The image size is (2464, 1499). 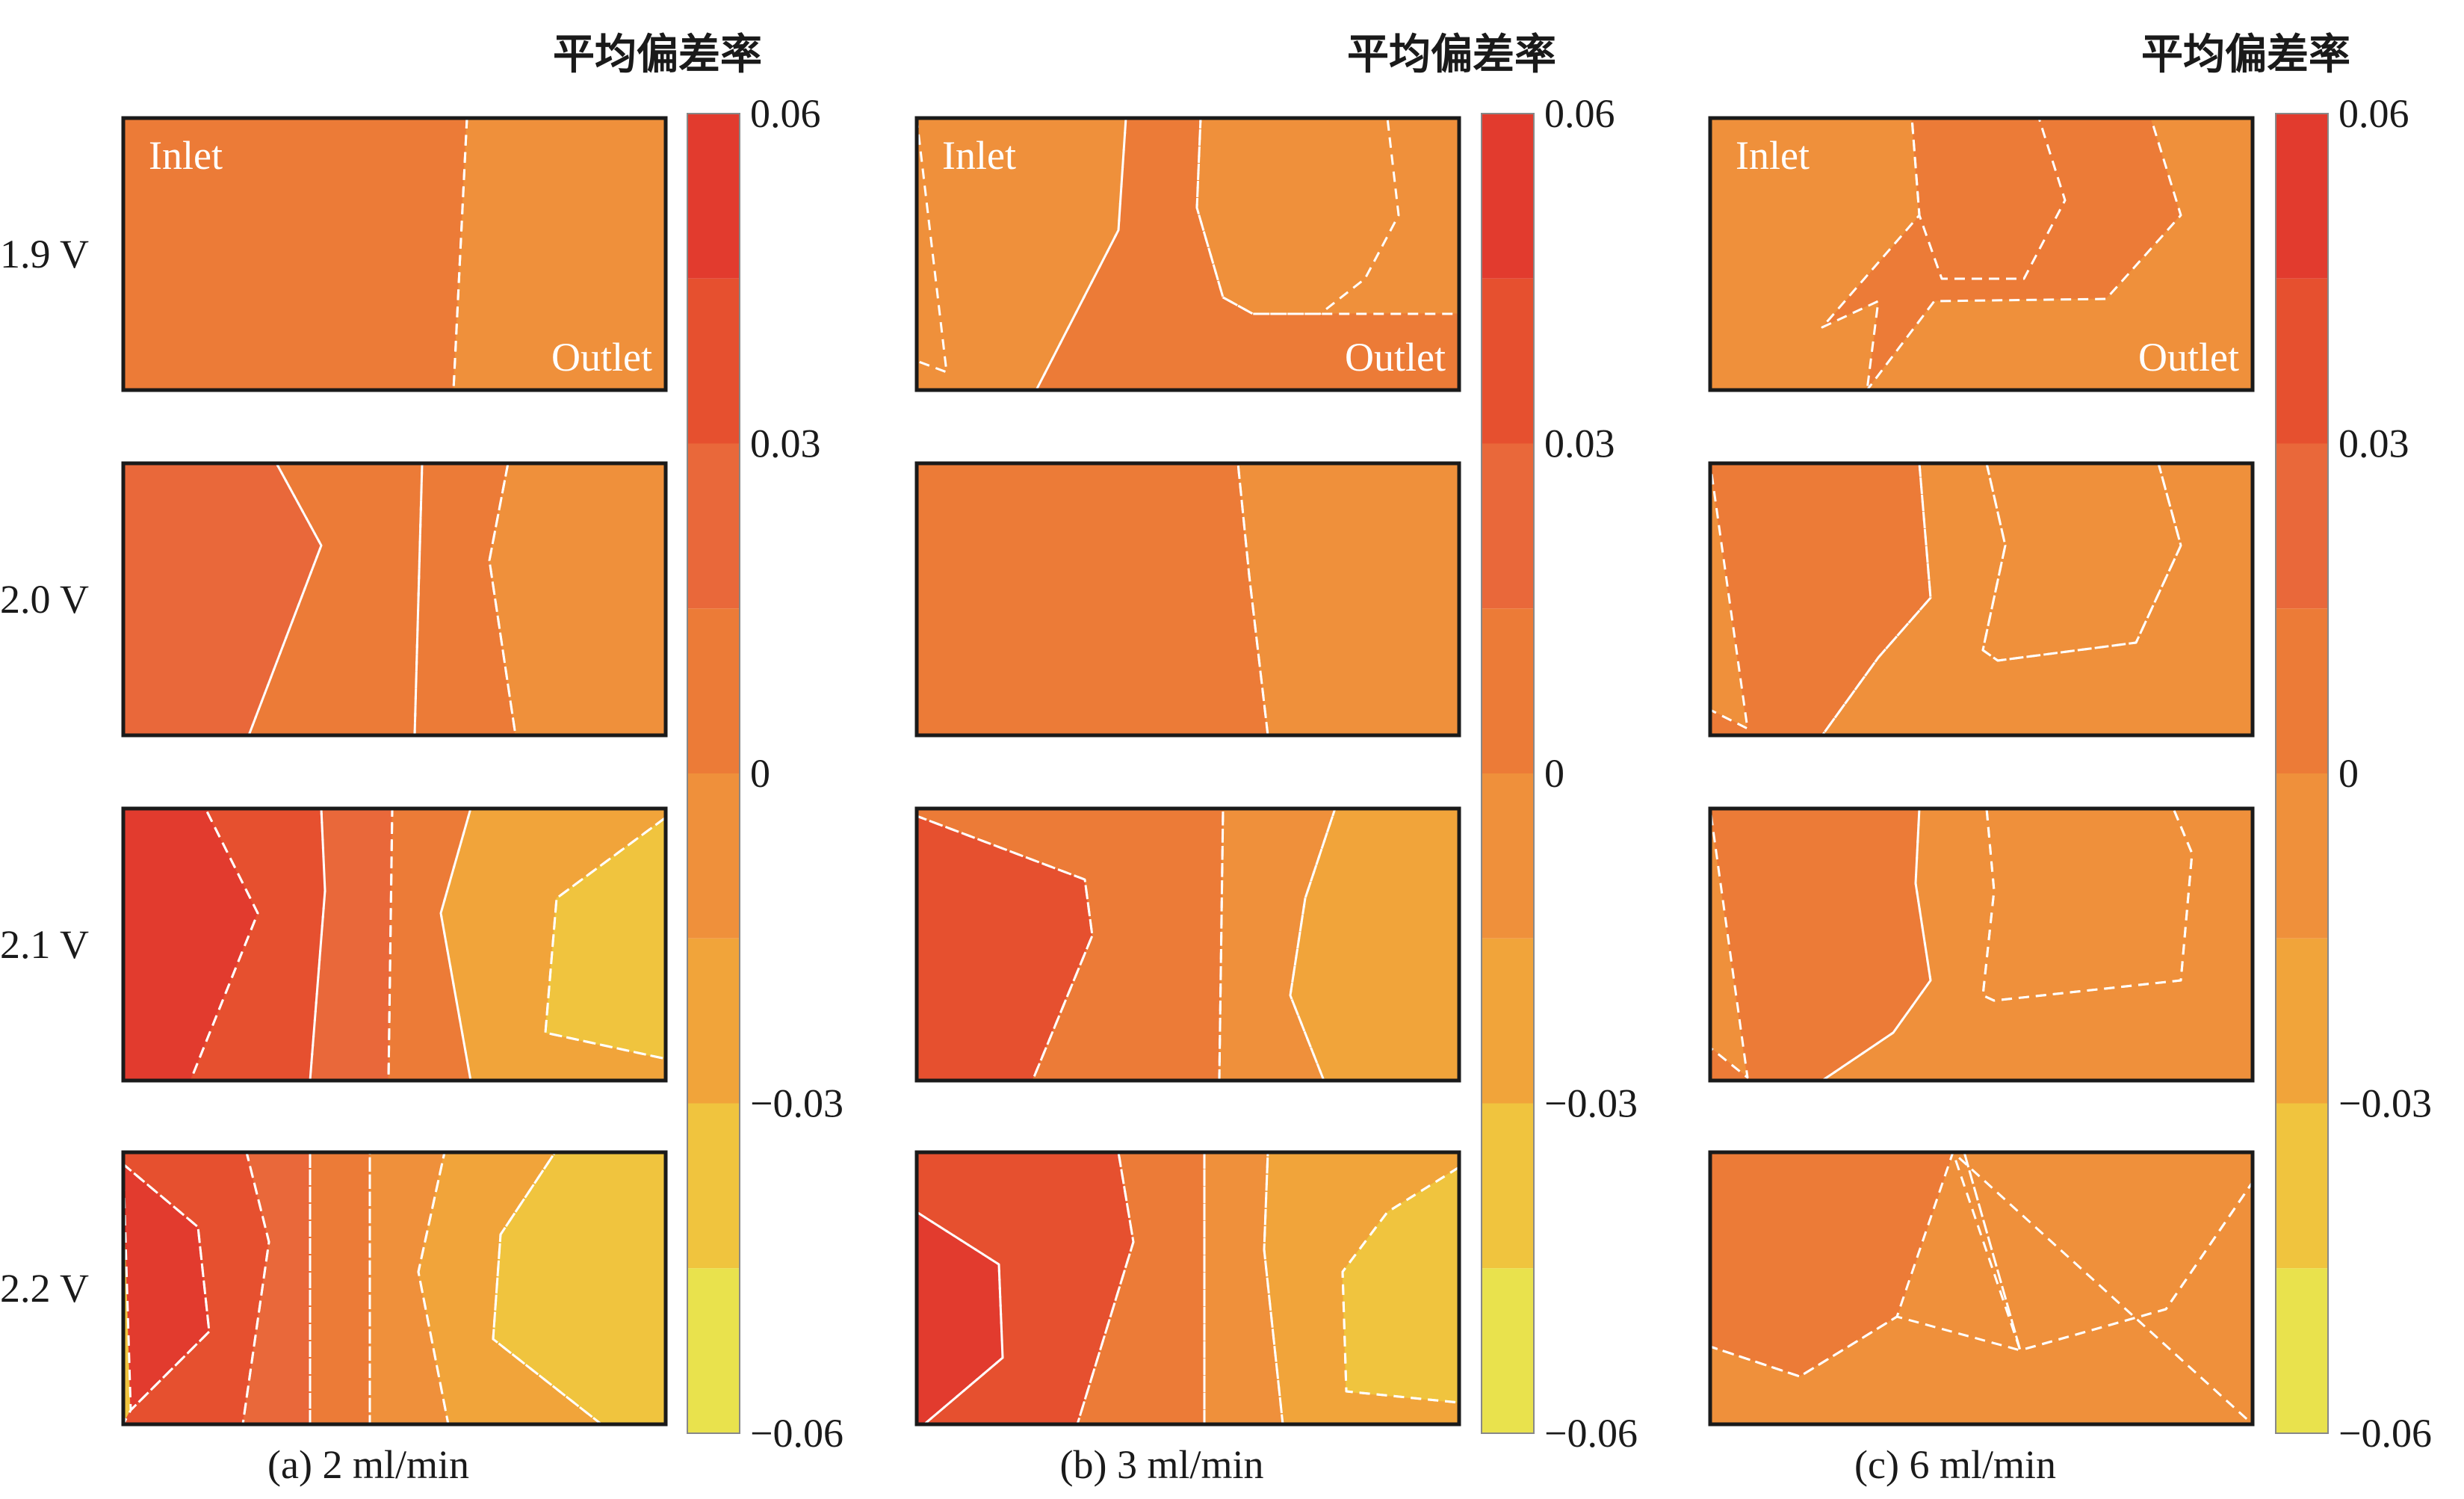 I want to click on row-label: 2.0 V, so click(x=44, y=600).